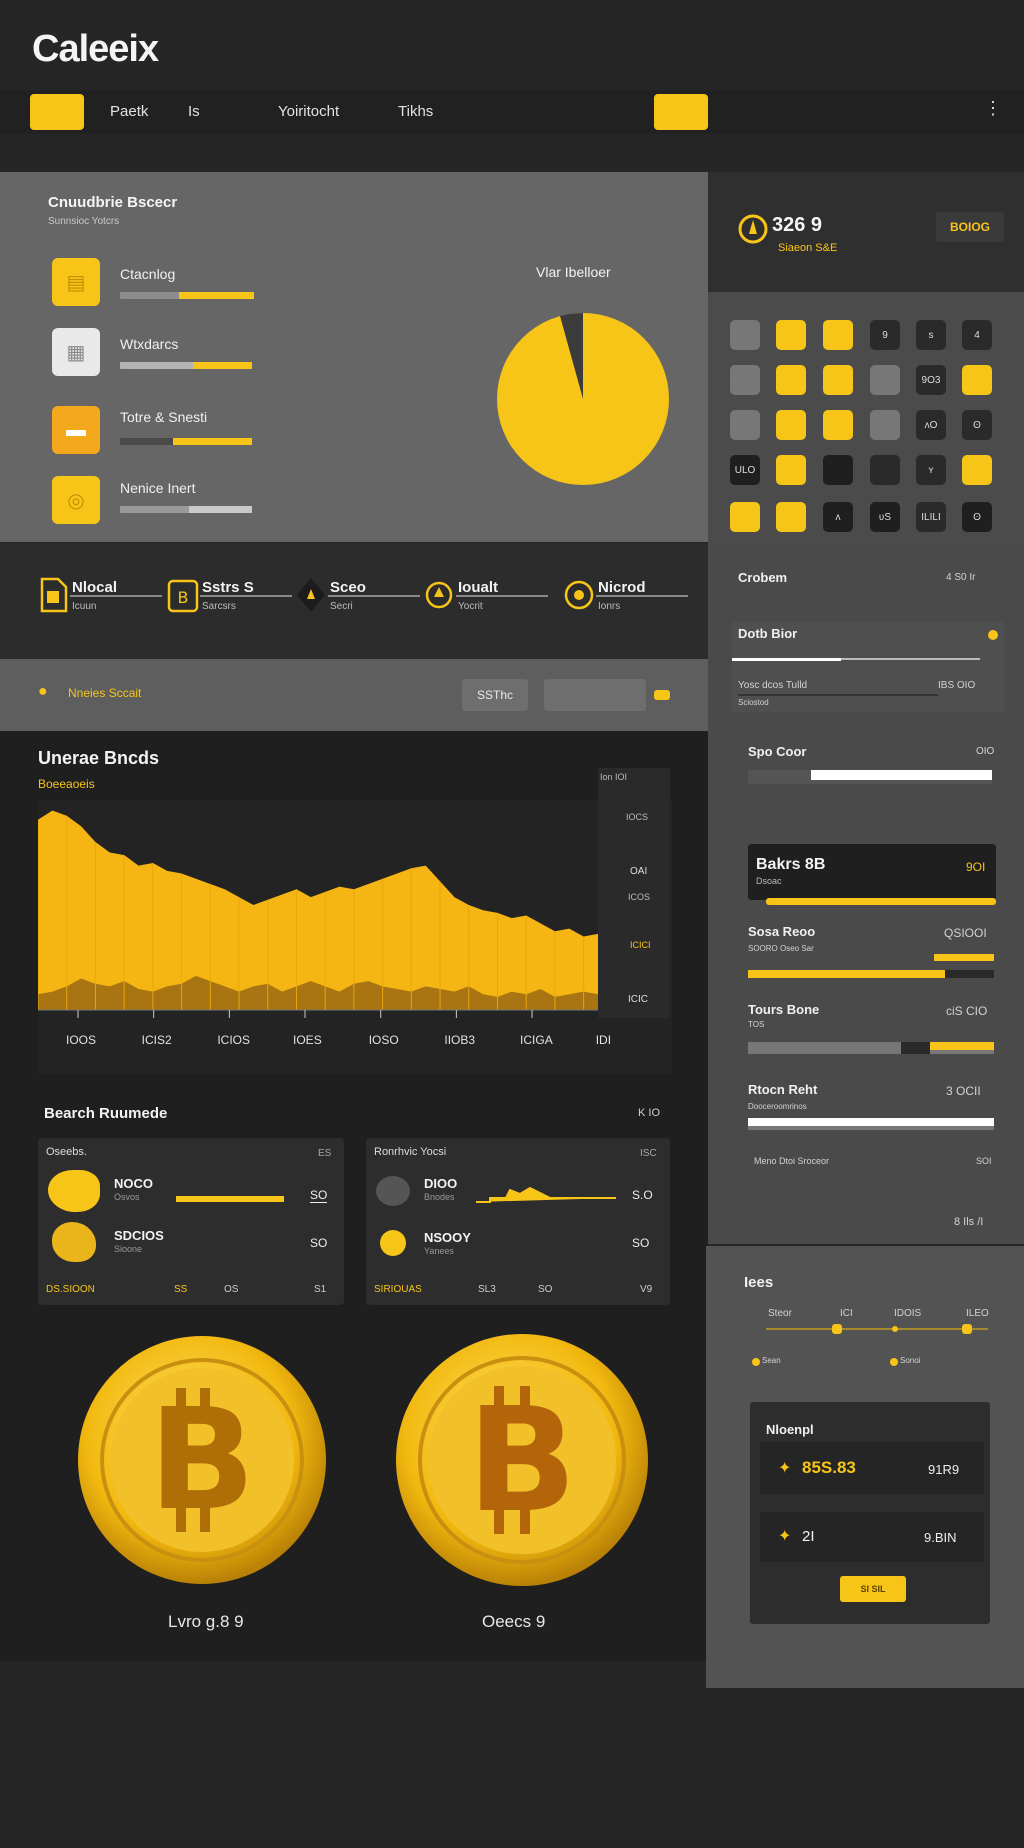  I want to click on location-pin-icon: ●, so click(43, 691).